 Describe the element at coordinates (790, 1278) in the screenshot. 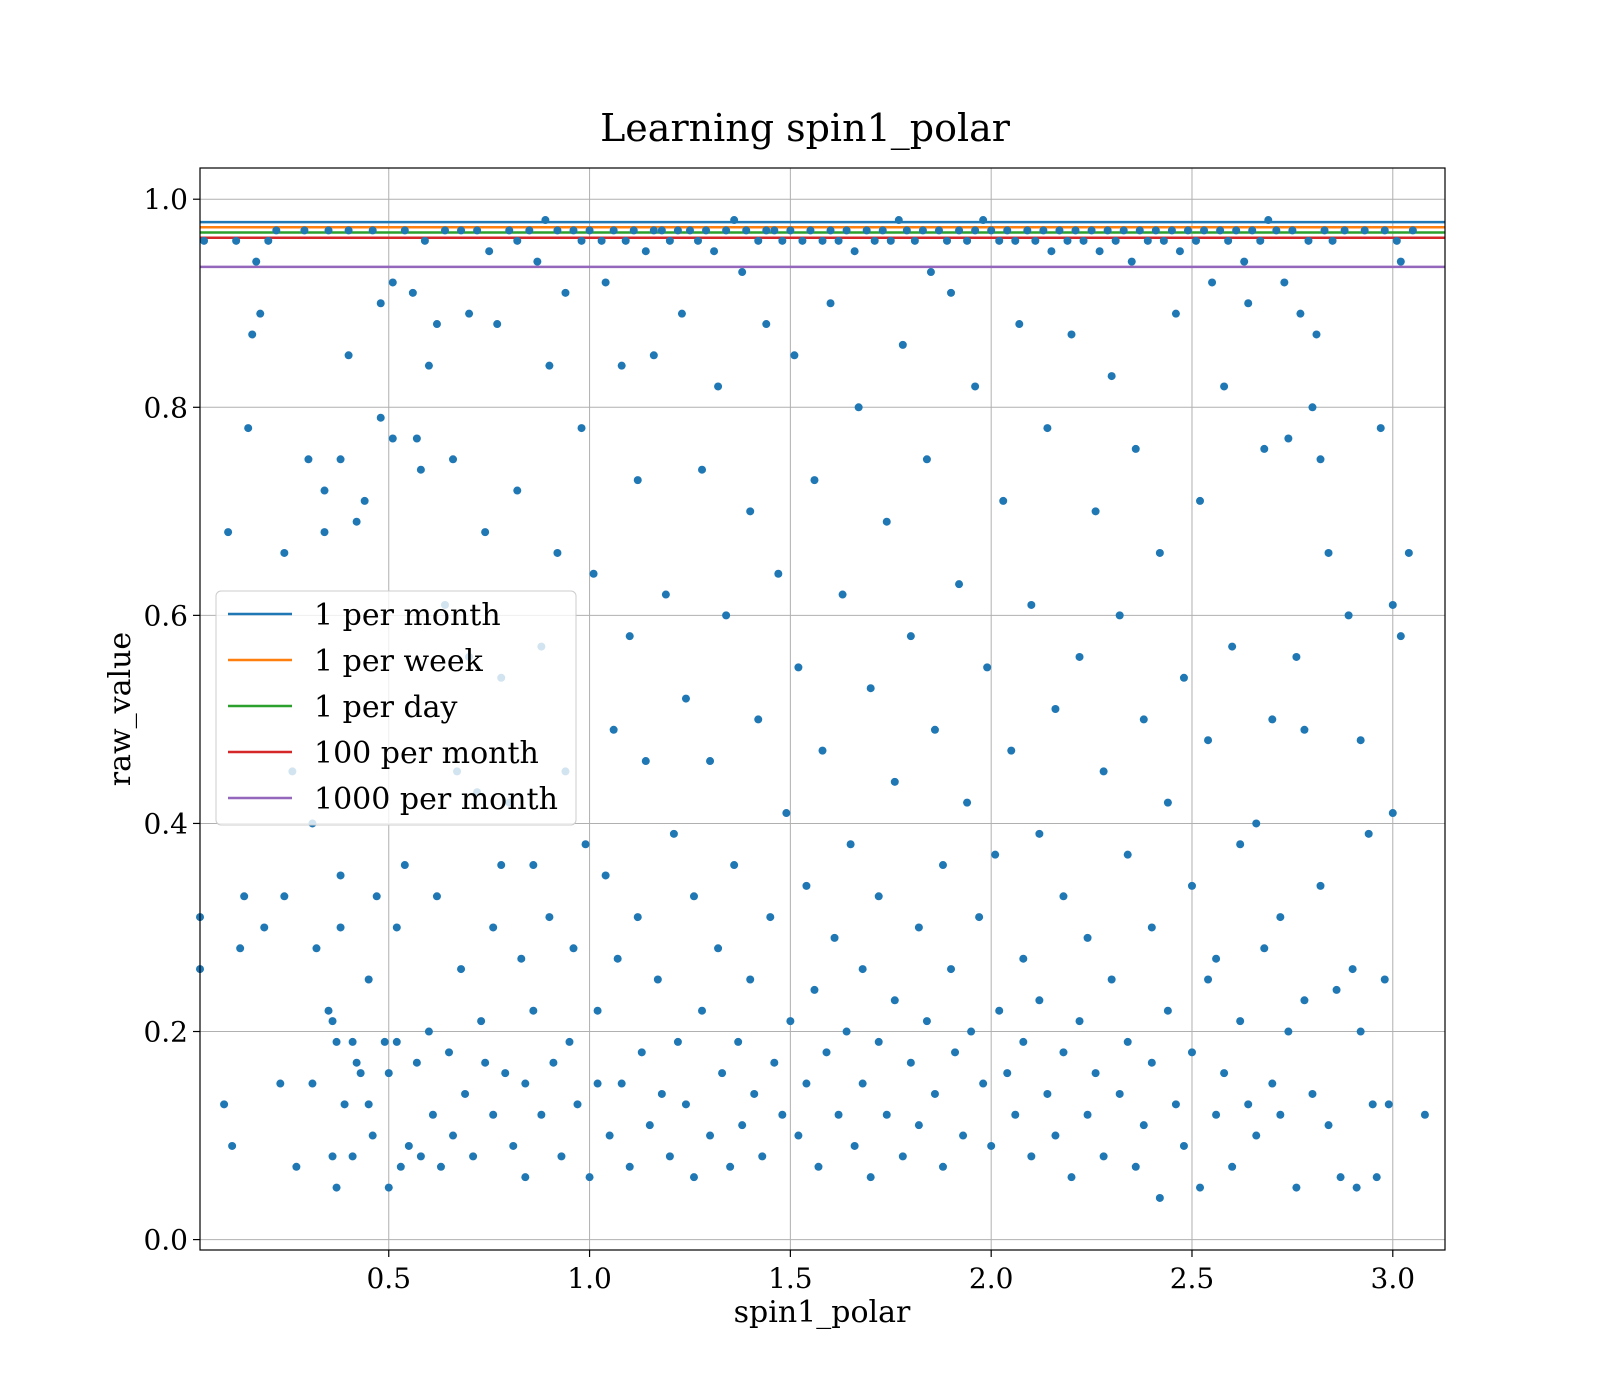

I see `x-tick-label: 1.5` at that location.